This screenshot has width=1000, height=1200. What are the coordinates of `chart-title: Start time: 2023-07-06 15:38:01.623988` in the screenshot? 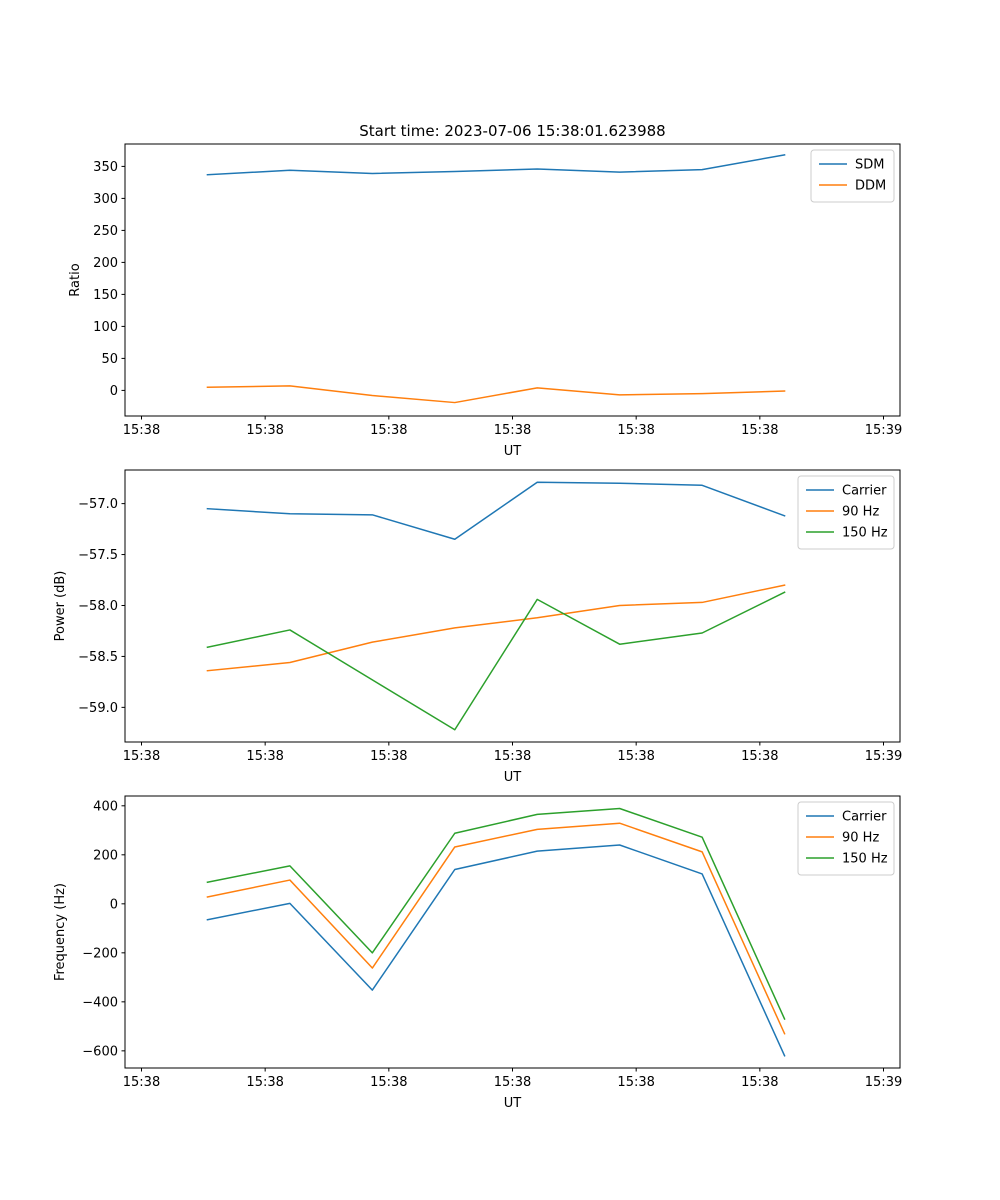 It's located at (512, 131).